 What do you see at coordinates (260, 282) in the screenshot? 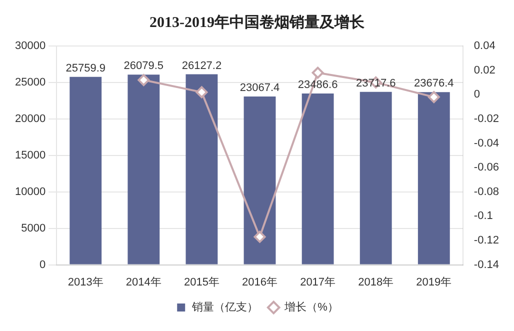
I see `x-tick-label: 2016年` at bounding box center [260, 282].